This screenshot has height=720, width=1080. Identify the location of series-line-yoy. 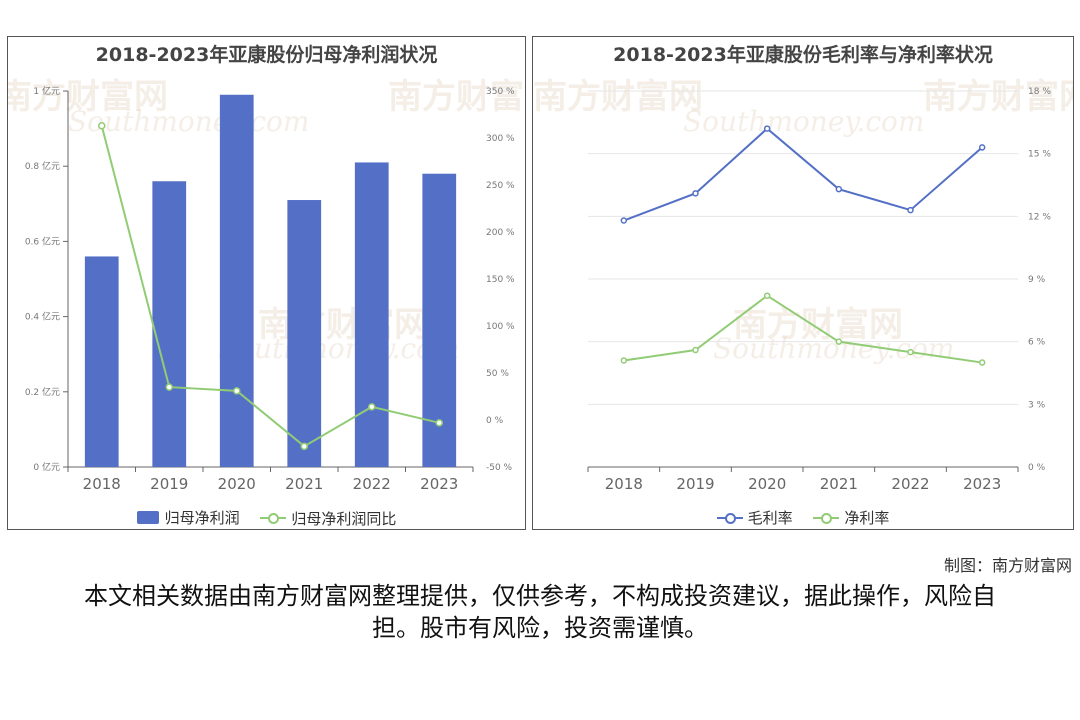
(270, 286).